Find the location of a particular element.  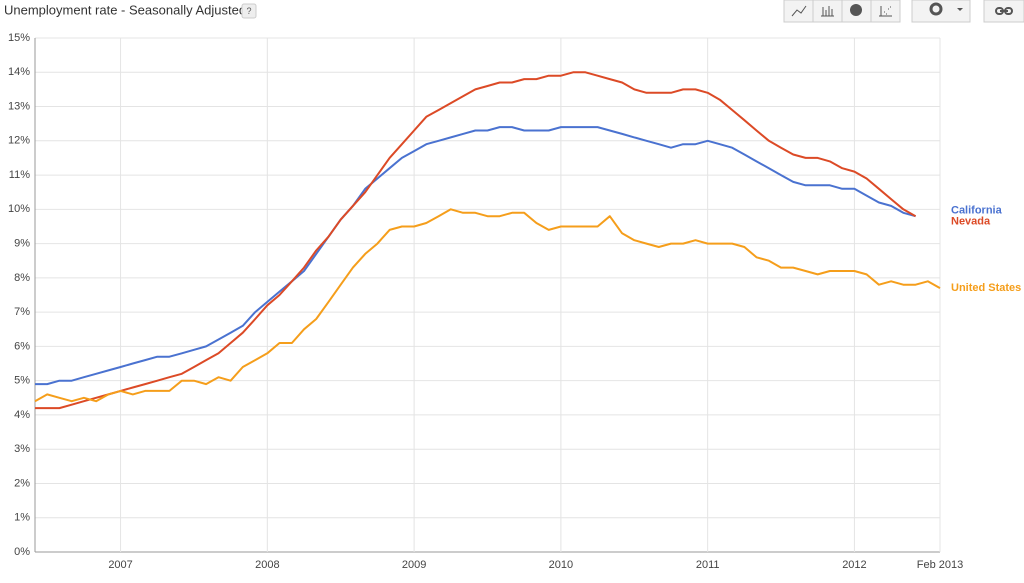

y-tick-label: 6% is located at coordinates (22, 346).